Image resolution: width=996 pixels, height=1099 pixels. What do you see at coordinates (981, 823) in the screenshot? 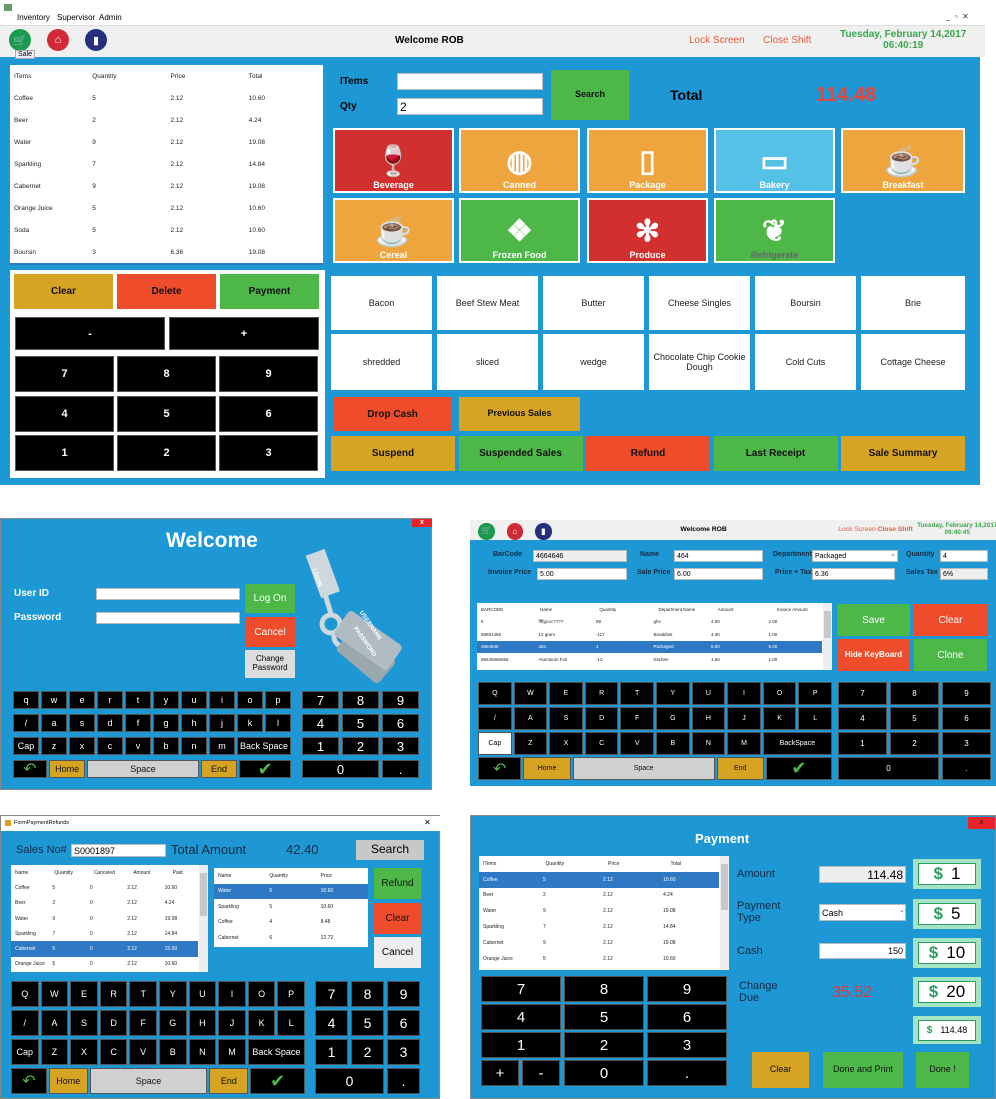
I see `close-button: x` at bounding box center [981, 823].